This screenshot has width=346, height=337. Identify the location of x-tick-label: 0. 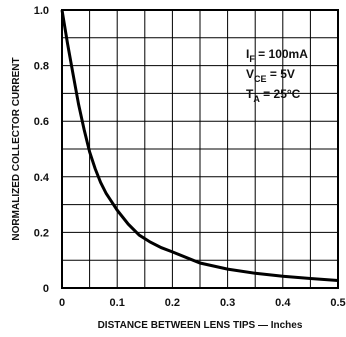
(62, 303).